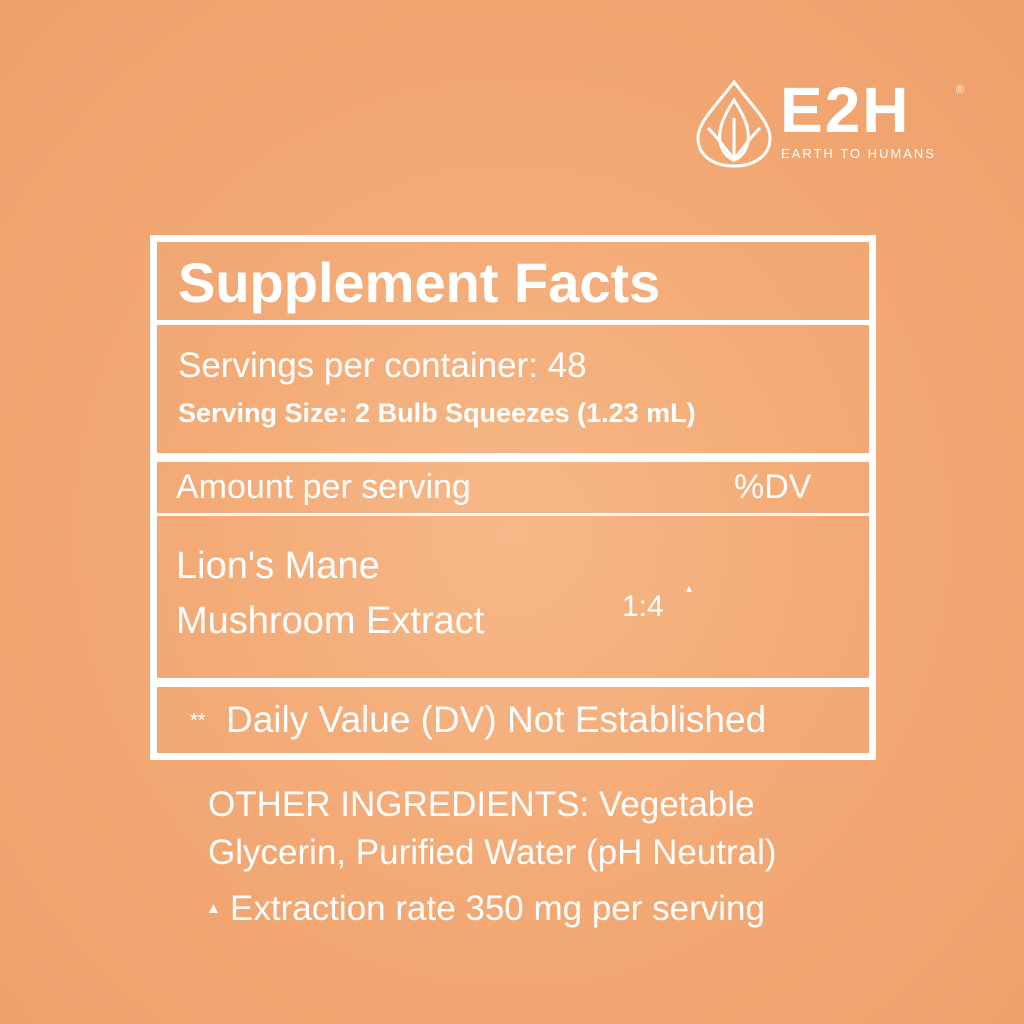 The image size is (1024, 1024). I want to click on amount-header: Amount per serving, so click(323, 487).